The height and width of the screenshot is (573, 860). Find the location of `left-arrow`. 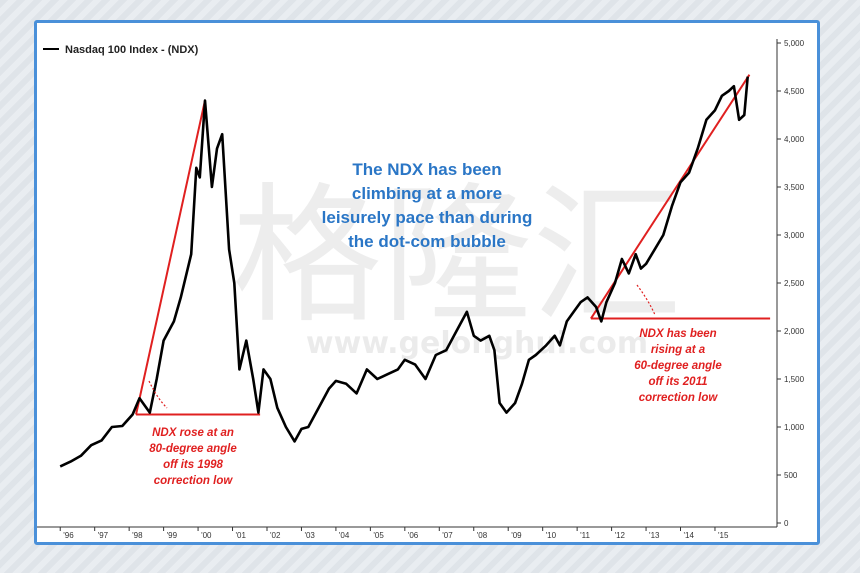

left-arrow is located at coordinates (158, 394).